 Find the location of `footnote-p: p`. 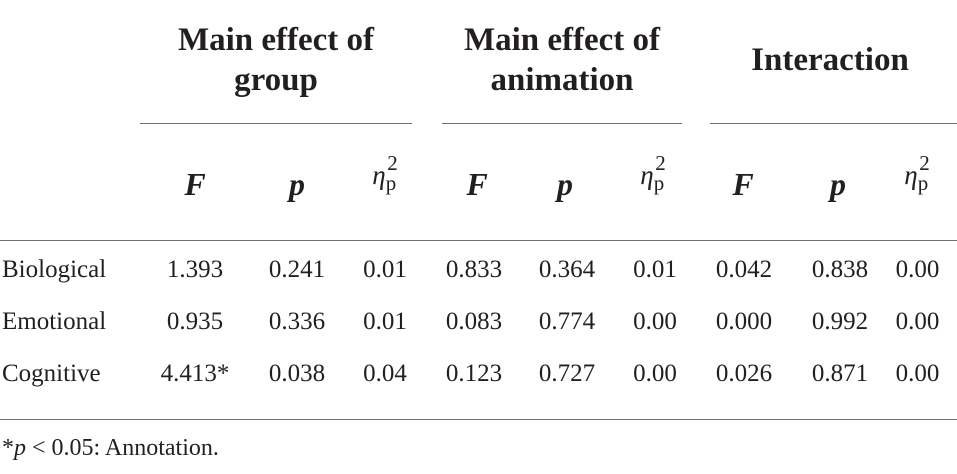

footnote-p: p is located at coordinates (20, 448).